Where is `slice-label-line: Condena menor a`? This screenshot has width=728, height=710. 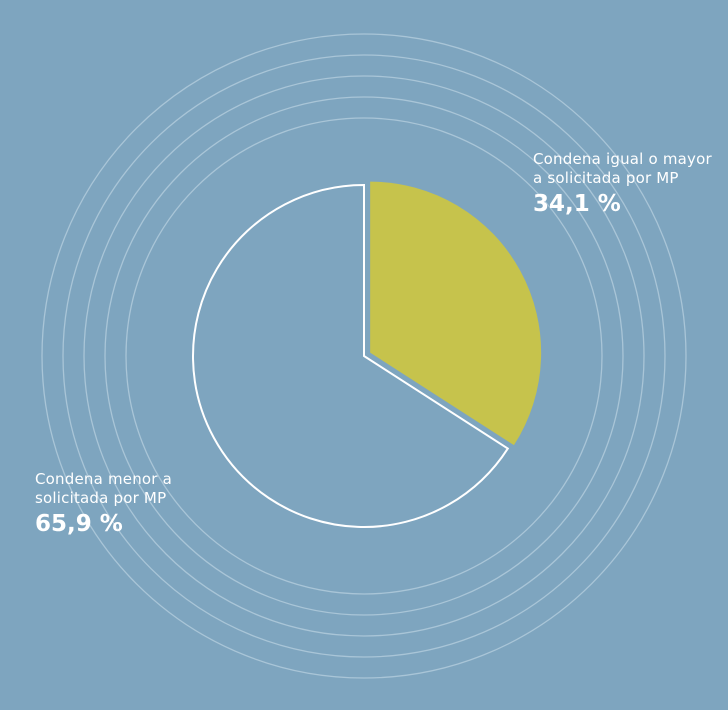
slice-label-line: Condena menor a is located at coordinates (104, 479).